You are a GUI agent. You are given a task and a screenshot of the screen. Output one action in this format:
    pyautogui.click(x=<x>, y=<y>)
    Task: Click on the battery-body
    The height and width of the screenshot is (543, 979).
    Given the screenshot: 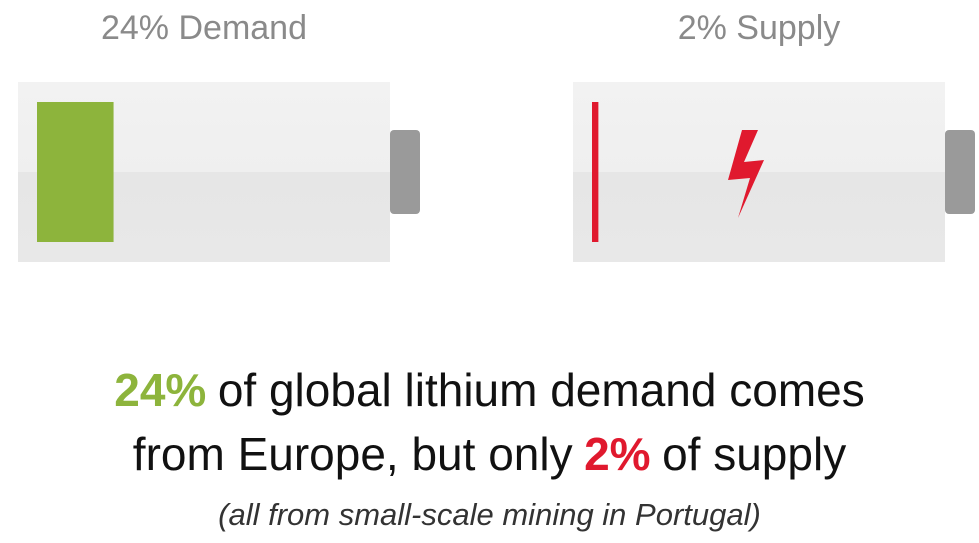 What is the action you would take?
    pyautogui.click(x=759, y=172)
    